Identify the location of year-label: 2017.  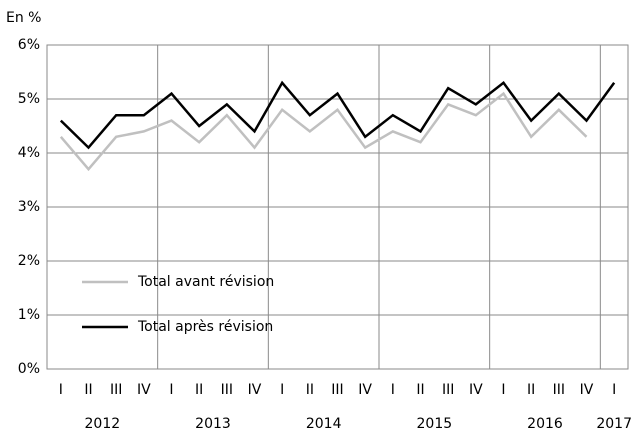
(614, 424).